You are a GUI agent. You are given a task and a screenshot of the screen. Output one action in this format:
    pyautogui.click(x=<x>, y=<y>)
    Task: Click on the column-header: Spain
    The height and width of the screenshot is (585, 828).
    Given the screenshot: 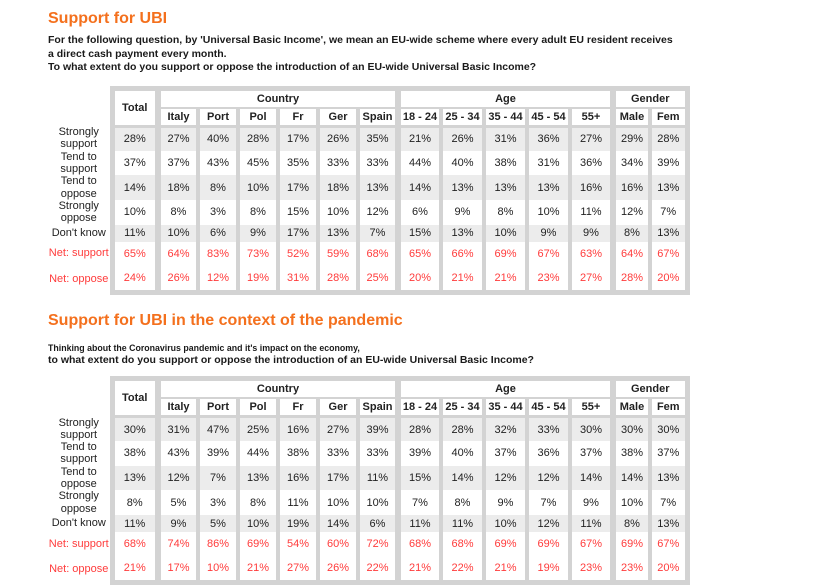 What is the action you would take?
    pyautogui.click(x=378, y=117)
    